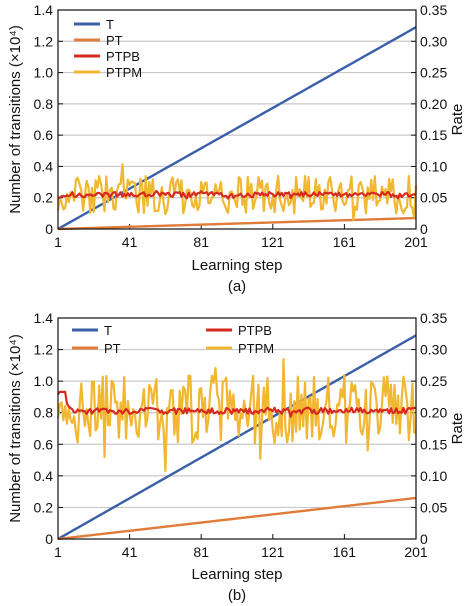  Describe the element at coordinates (173, 339) in the screenshot. I see `legend: T PT PTPB PTPM` at that location.